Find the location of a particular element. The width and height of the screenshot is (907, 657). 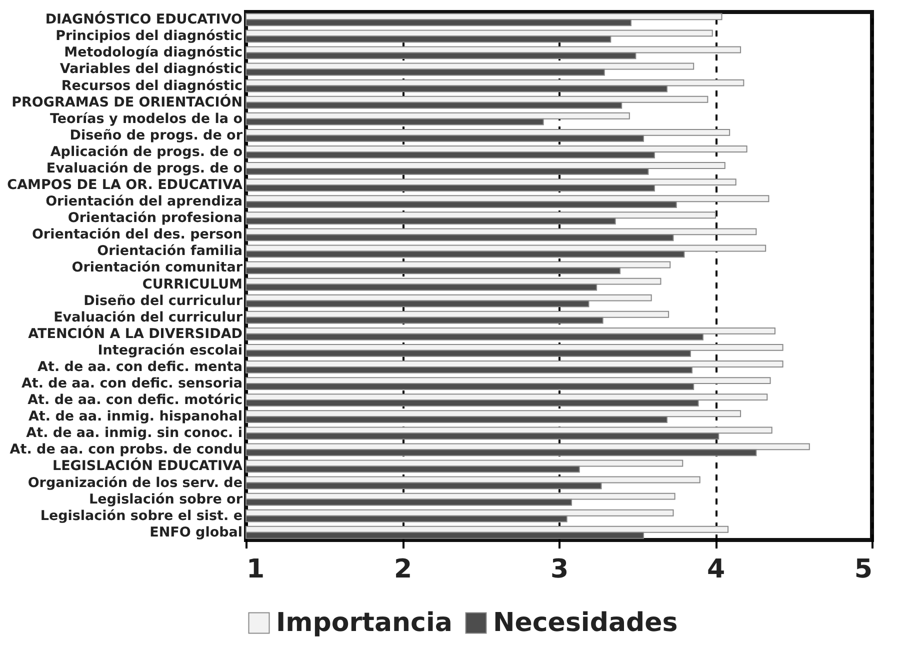

legend-label: Importancia is located at coordinates (364, 623).